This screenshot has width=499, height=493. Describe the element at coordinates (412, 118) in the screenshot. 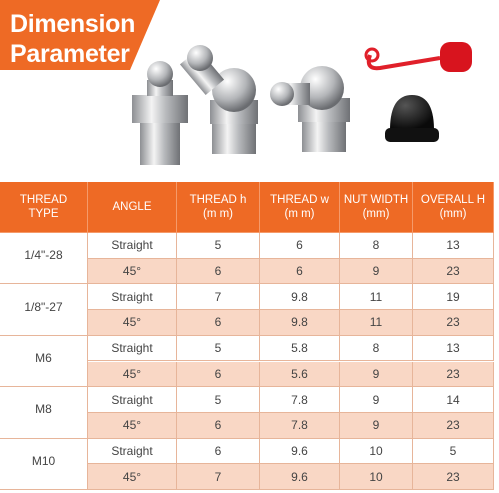

I see `black-cap` at that location.